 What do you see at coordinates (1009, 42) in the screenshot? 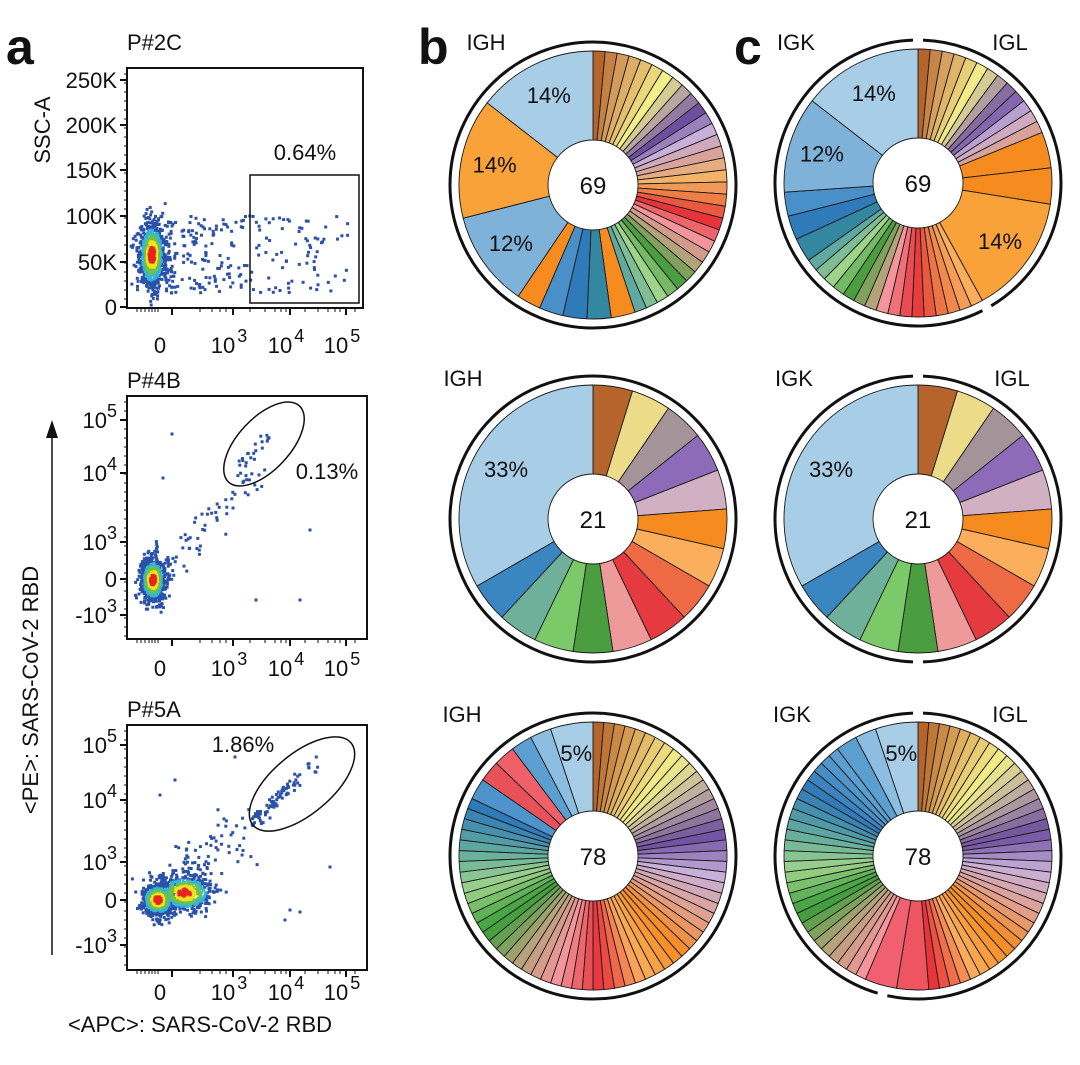
I see `chain-label-igl: IGL` at bounding box center [1009, 42].